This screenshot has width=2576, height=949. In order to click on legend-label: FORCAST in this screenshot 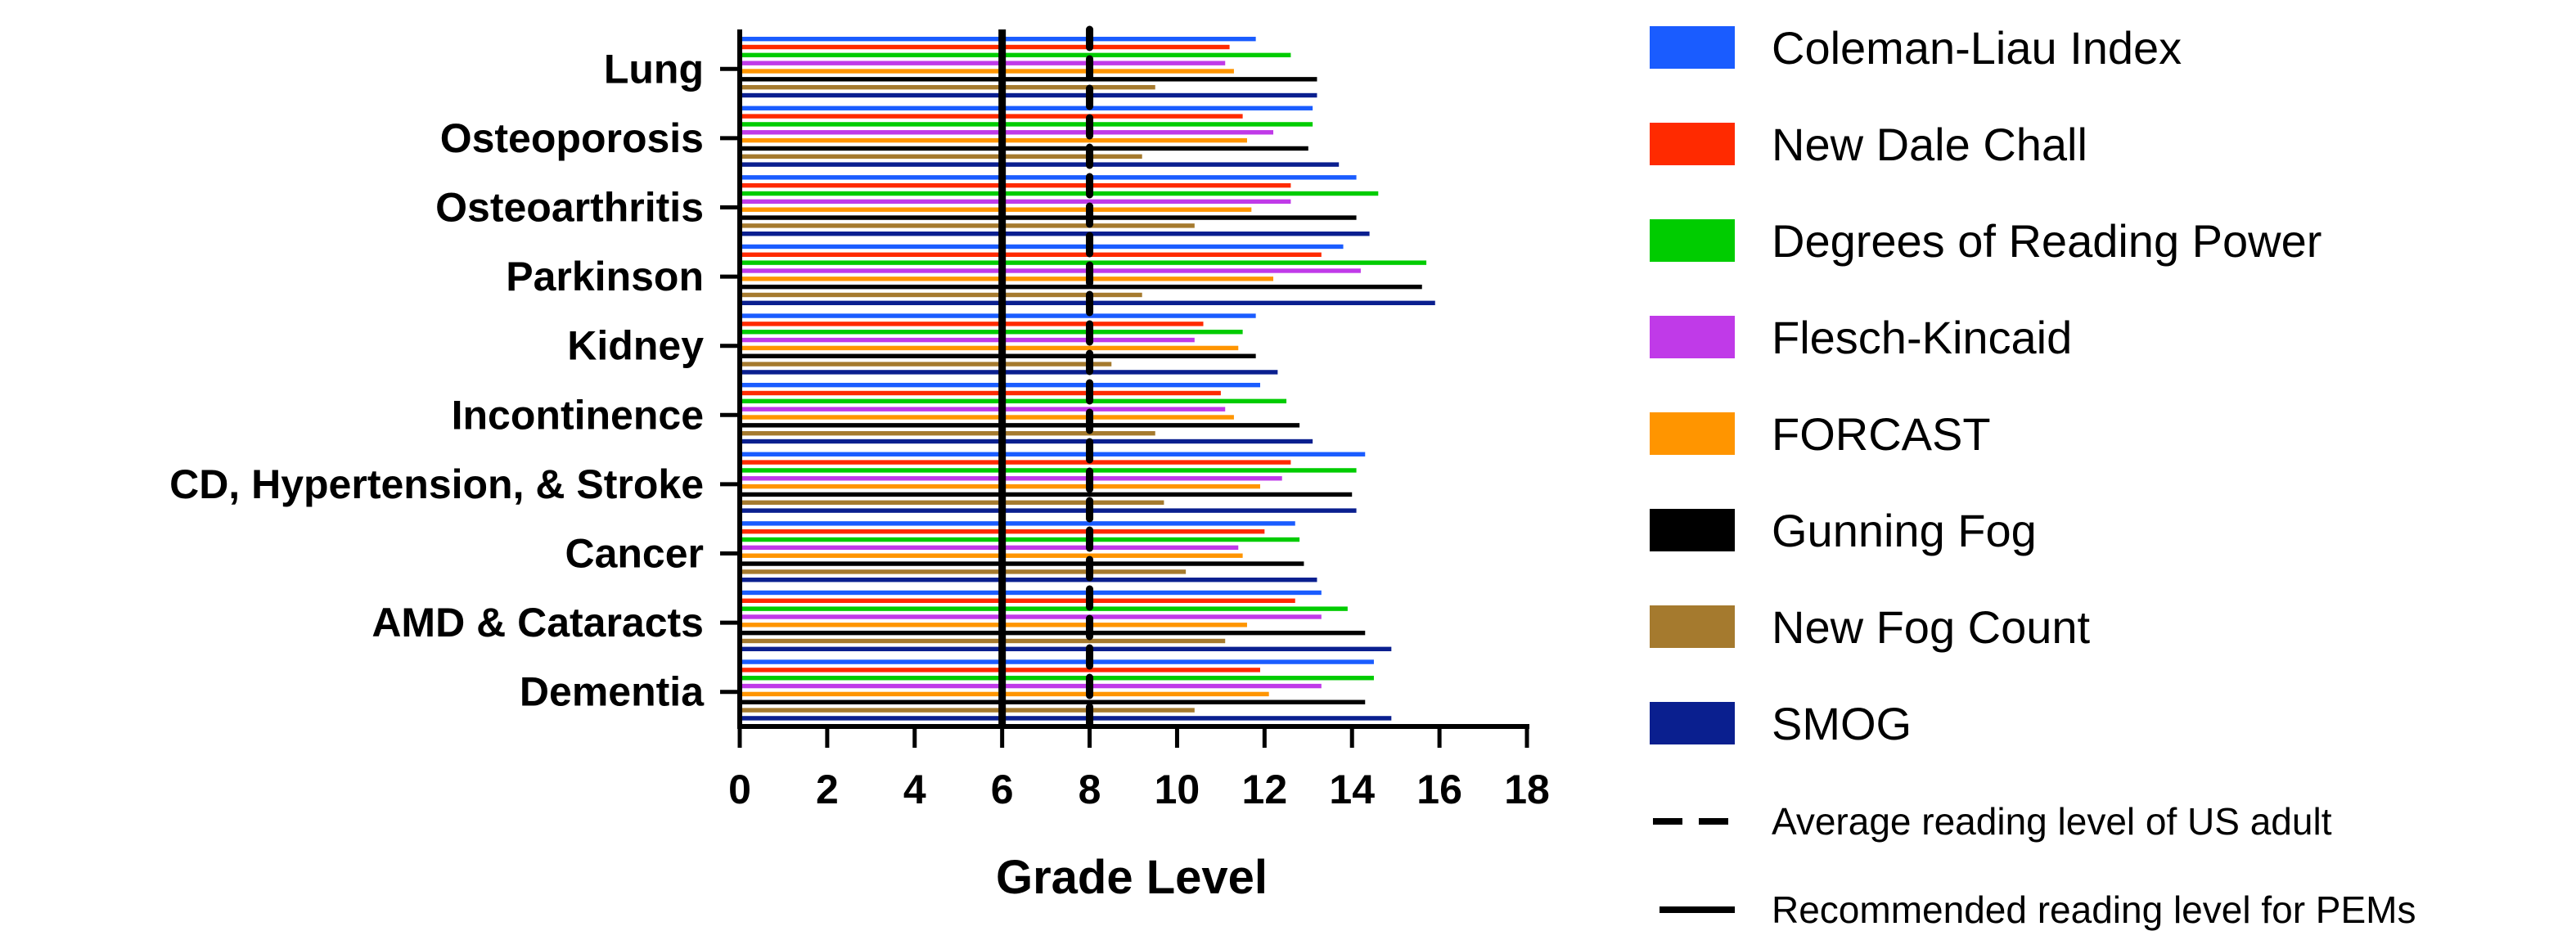, I will do `click(1881, 434)`.